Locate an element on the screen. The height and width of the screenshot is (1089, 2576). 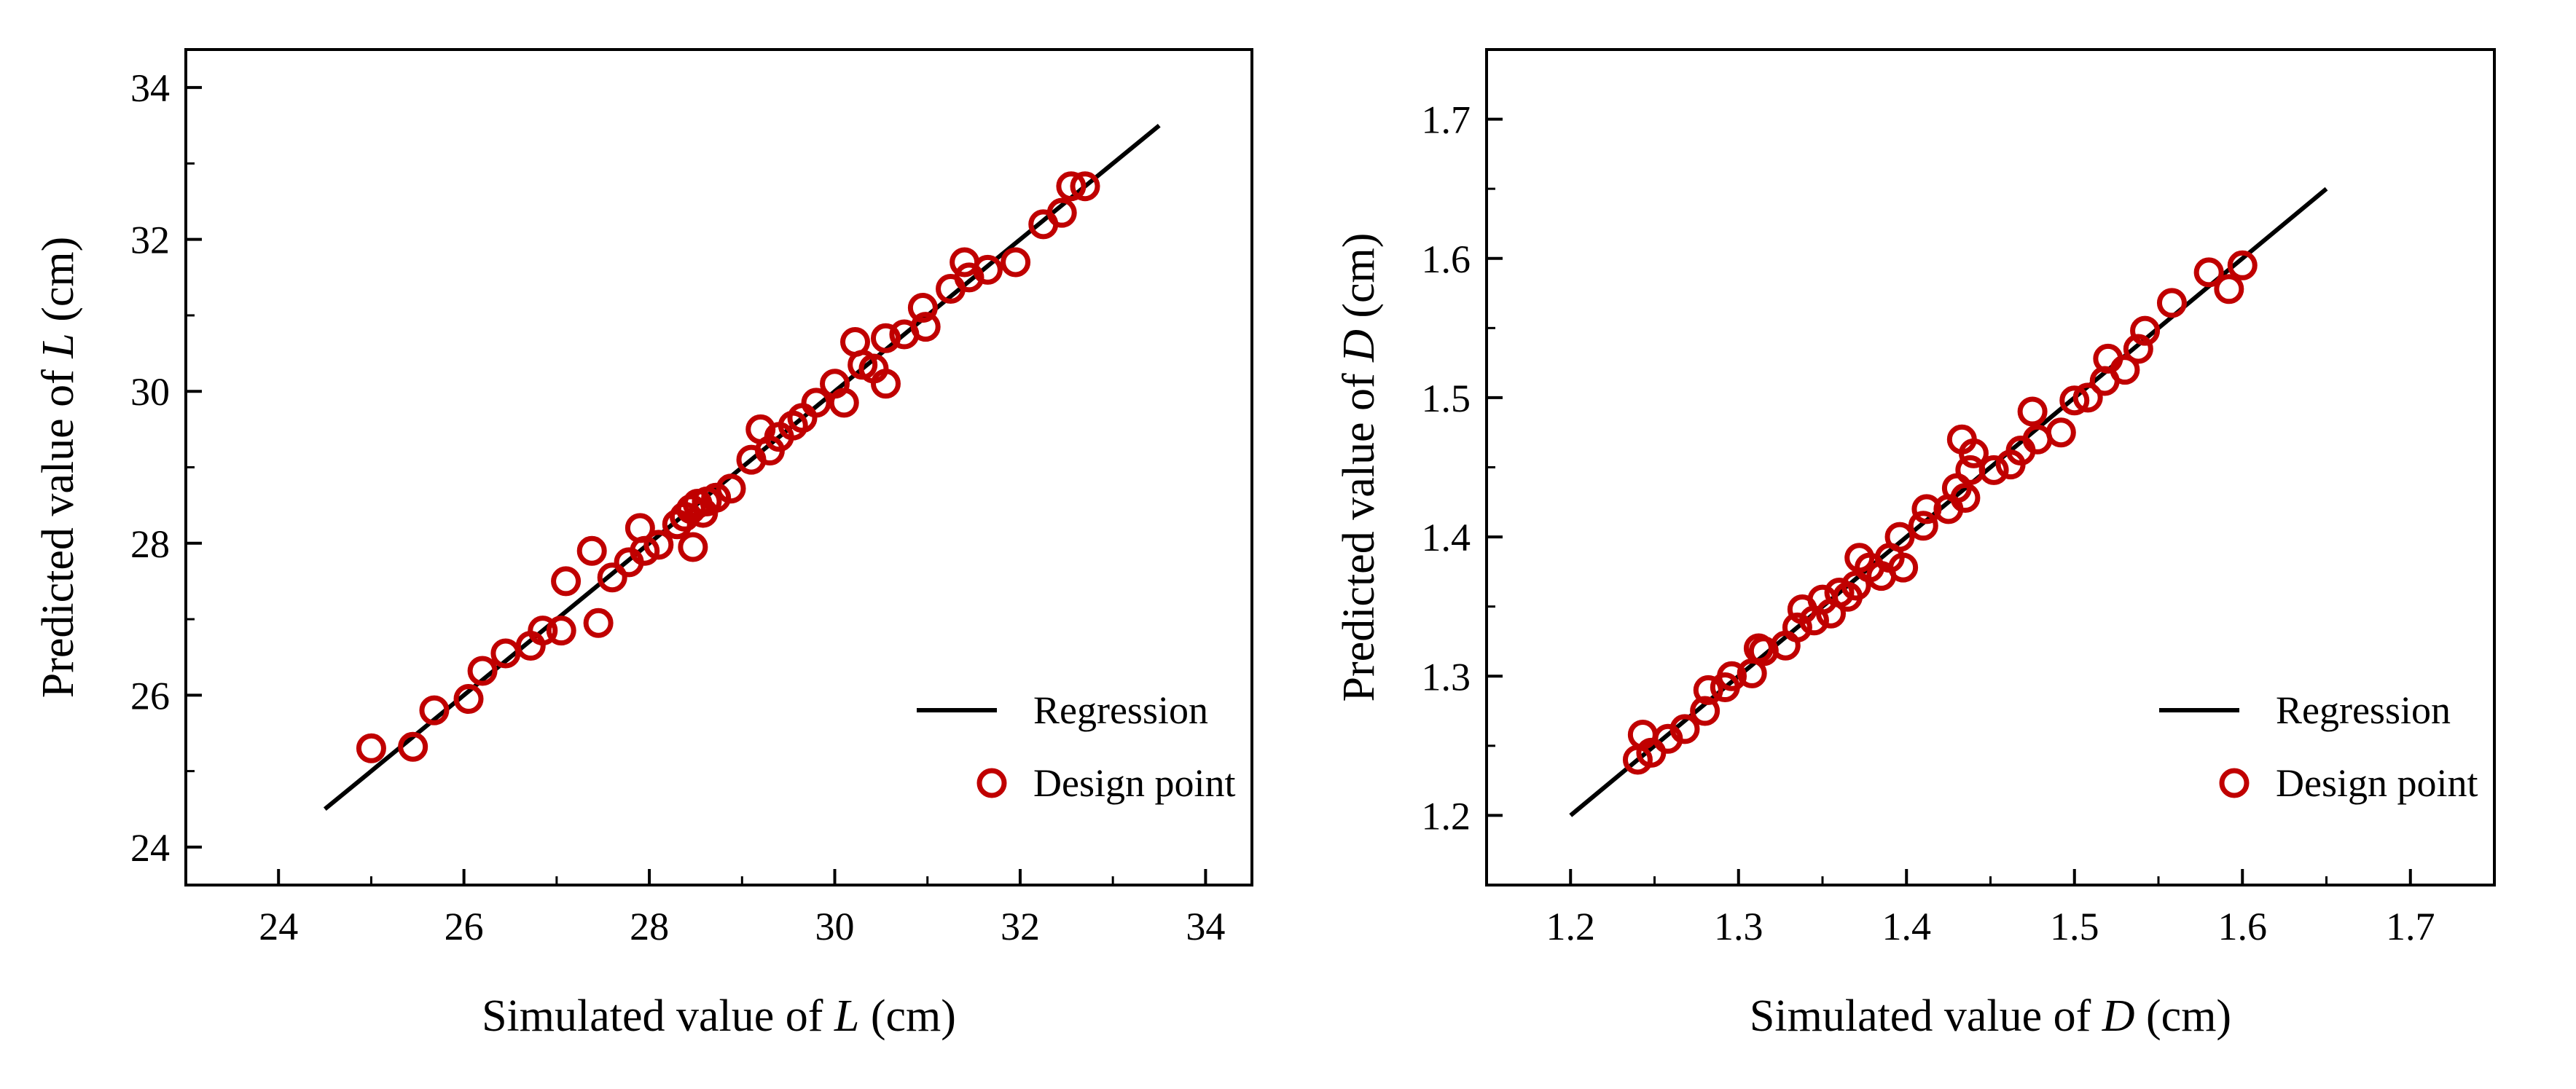
chart-right-y-tick-label: 1.6 is located at coordinates (1446, 259).